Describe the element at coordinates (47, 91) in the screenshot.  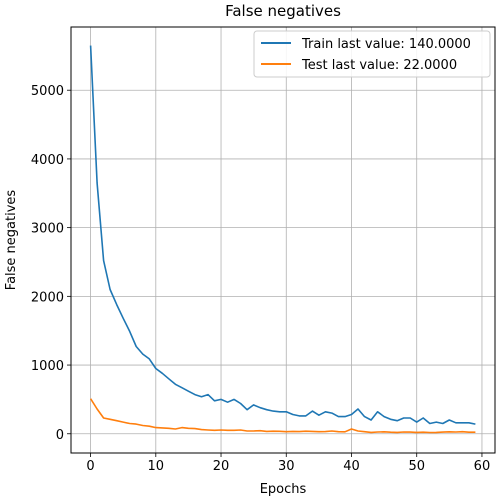
I see `y-tick-label: 5000` at that location.